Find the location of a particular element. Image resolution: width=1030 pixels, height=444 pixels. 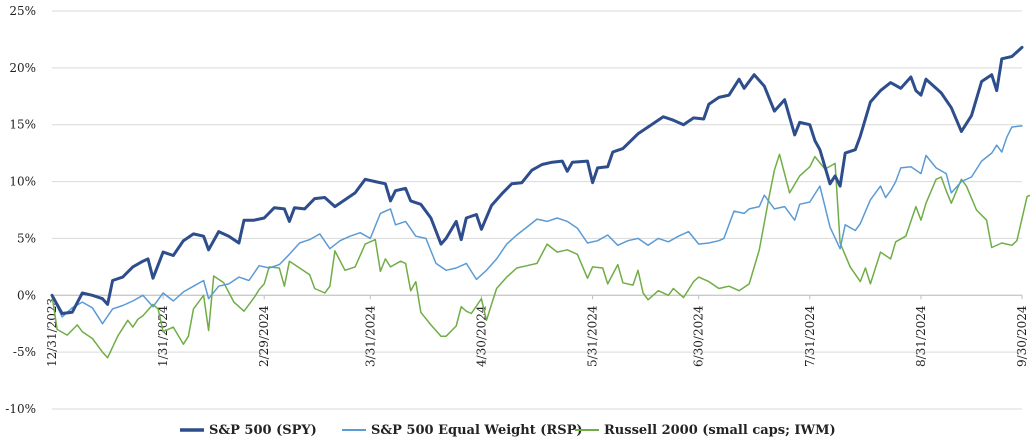

y-tick-label: -5% is located at coordinates (24, 352).